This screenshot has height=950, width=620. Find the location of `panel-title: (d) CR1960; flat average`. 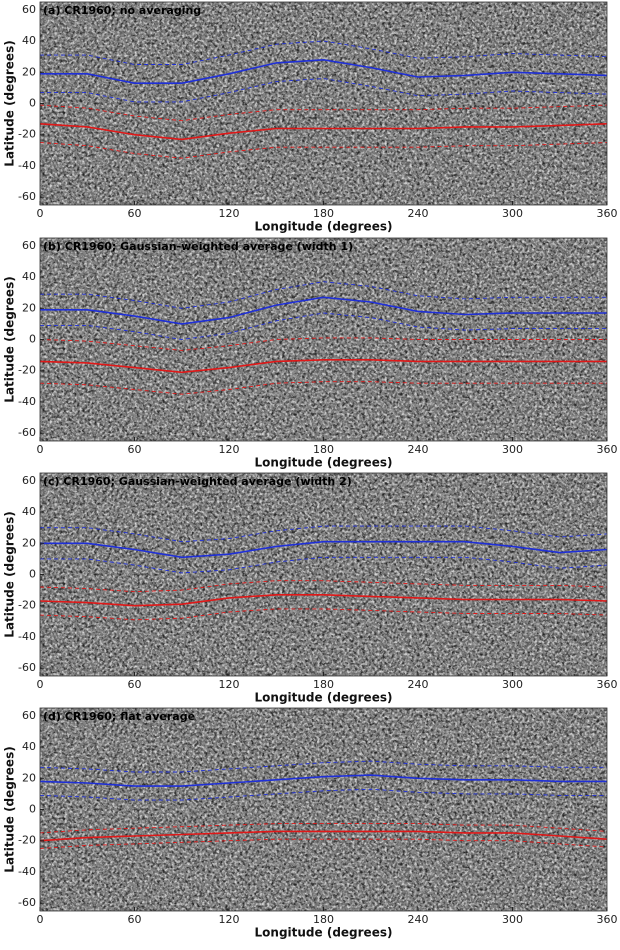

panel-title: (d) CR1960; flat average is located at coordinates (119, 716).